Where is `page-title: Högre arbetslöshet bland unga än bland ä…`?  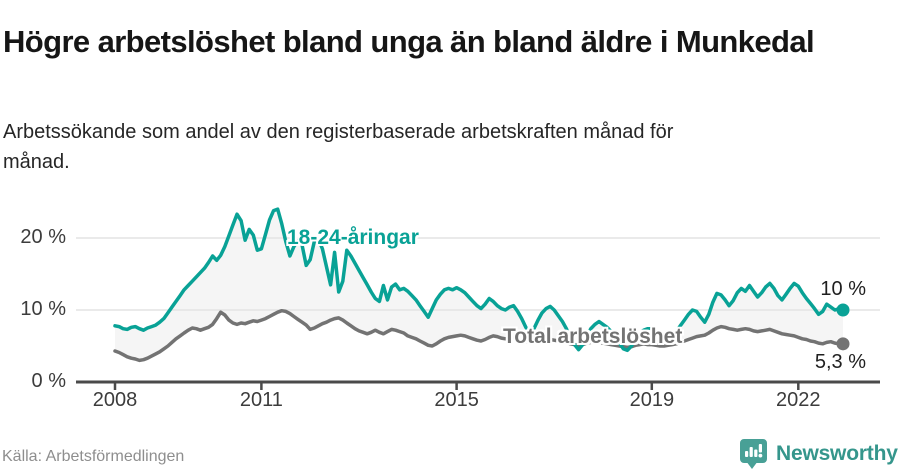
page-title: Högre arbetslöshet bland unga än bland ä… is located at coordinates (409, 41).